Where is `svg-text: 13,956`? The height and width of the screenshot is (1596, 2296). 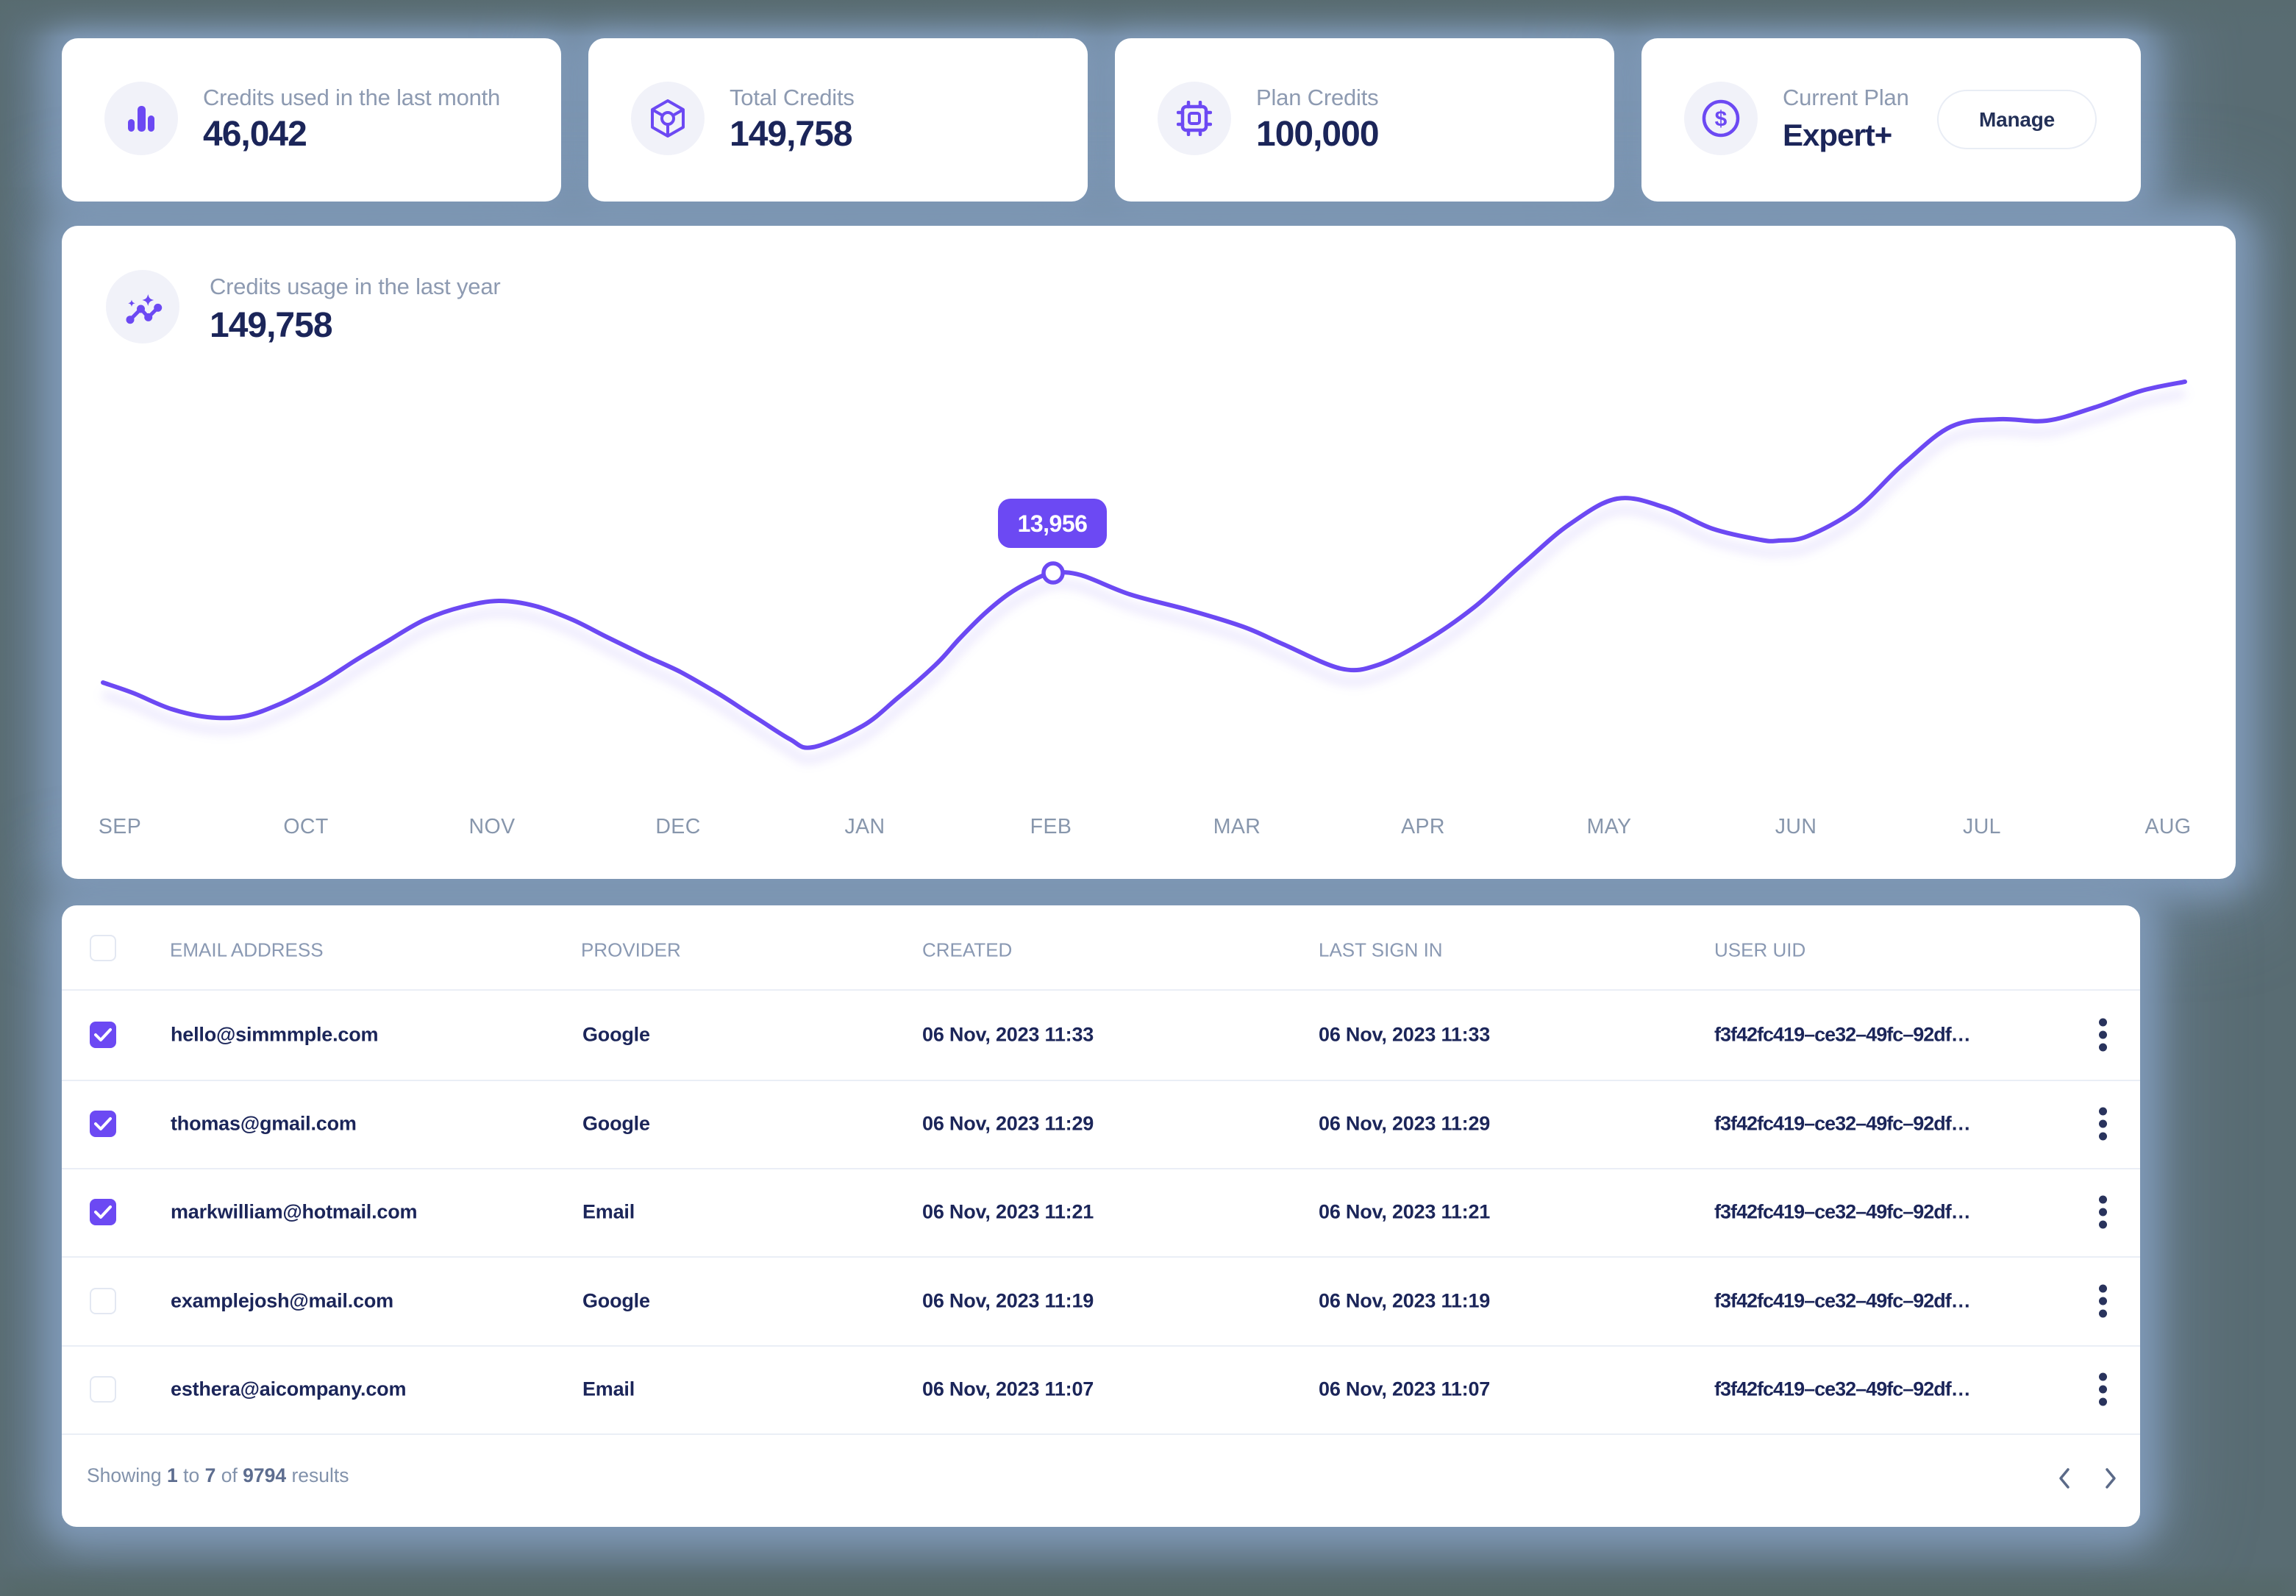
svg-text: 13,956 is located at coordinates (1053, 523).